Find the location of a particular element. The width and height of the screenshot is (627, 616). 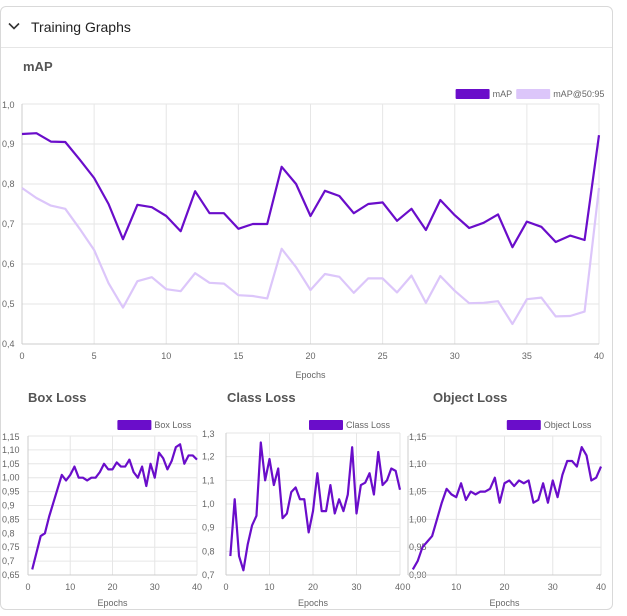

legend-label: Class Loss is located at coordinates (368, 425).